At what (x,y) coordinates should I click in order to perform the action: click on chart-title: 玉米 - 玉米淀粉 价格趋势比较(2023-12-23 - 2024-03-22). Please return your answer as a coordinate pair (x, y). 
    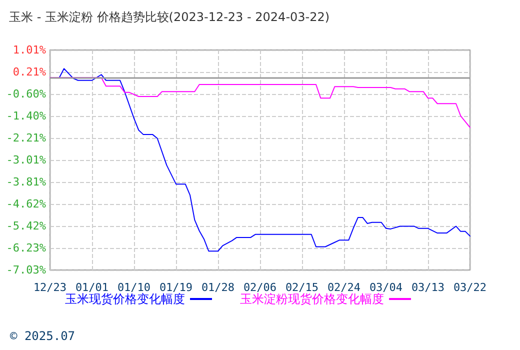
    Looking at the image, I should click on (169, 17).